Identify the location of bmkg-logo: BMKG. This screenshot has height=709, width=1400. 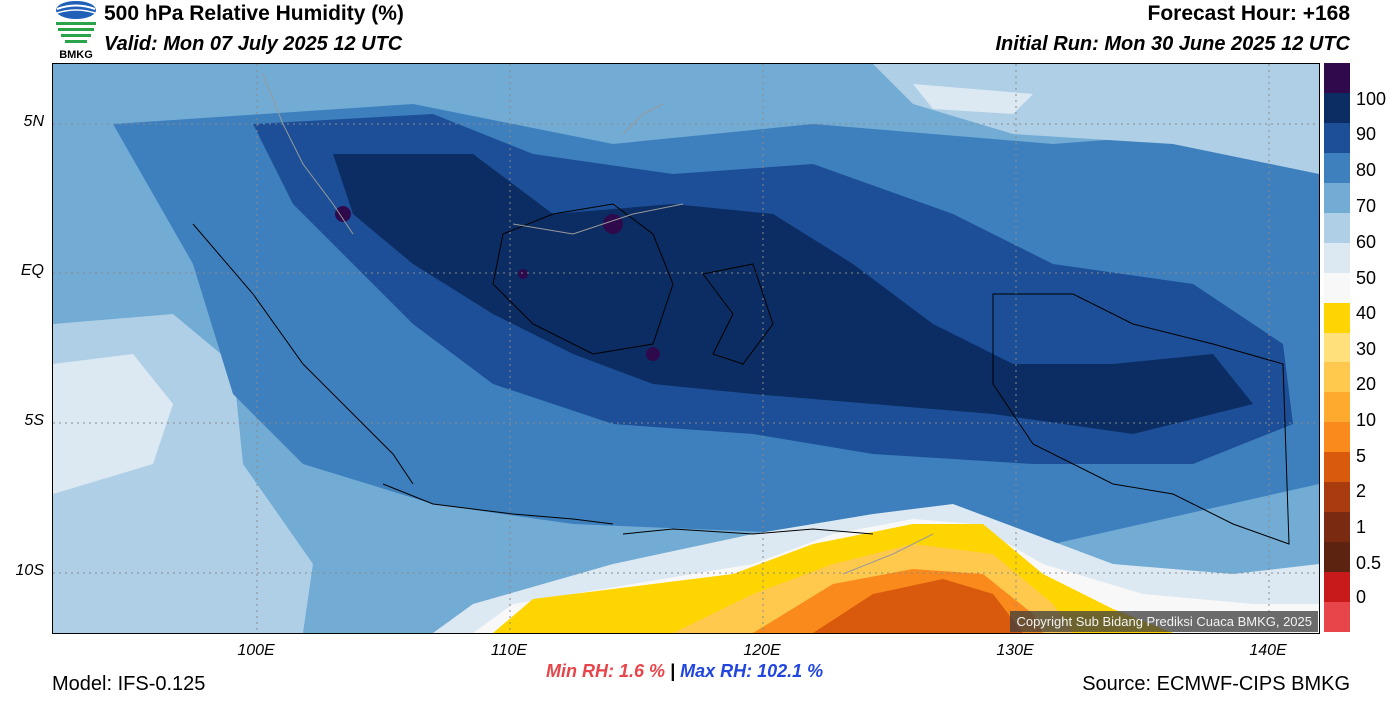
(76, 30).